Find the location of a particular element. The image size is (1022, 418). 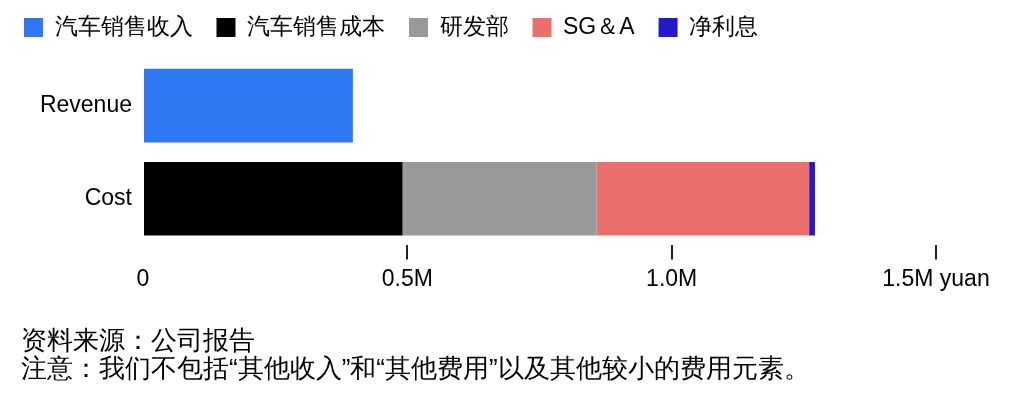

y-tick-label: Revenue is located at coordinates (85, 103).